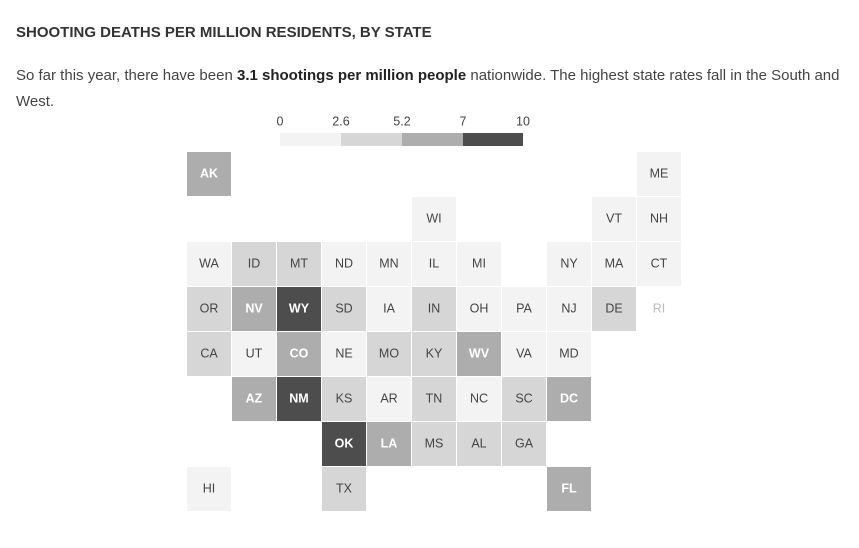  I want to click on state-label: IA, so click(389, 308).